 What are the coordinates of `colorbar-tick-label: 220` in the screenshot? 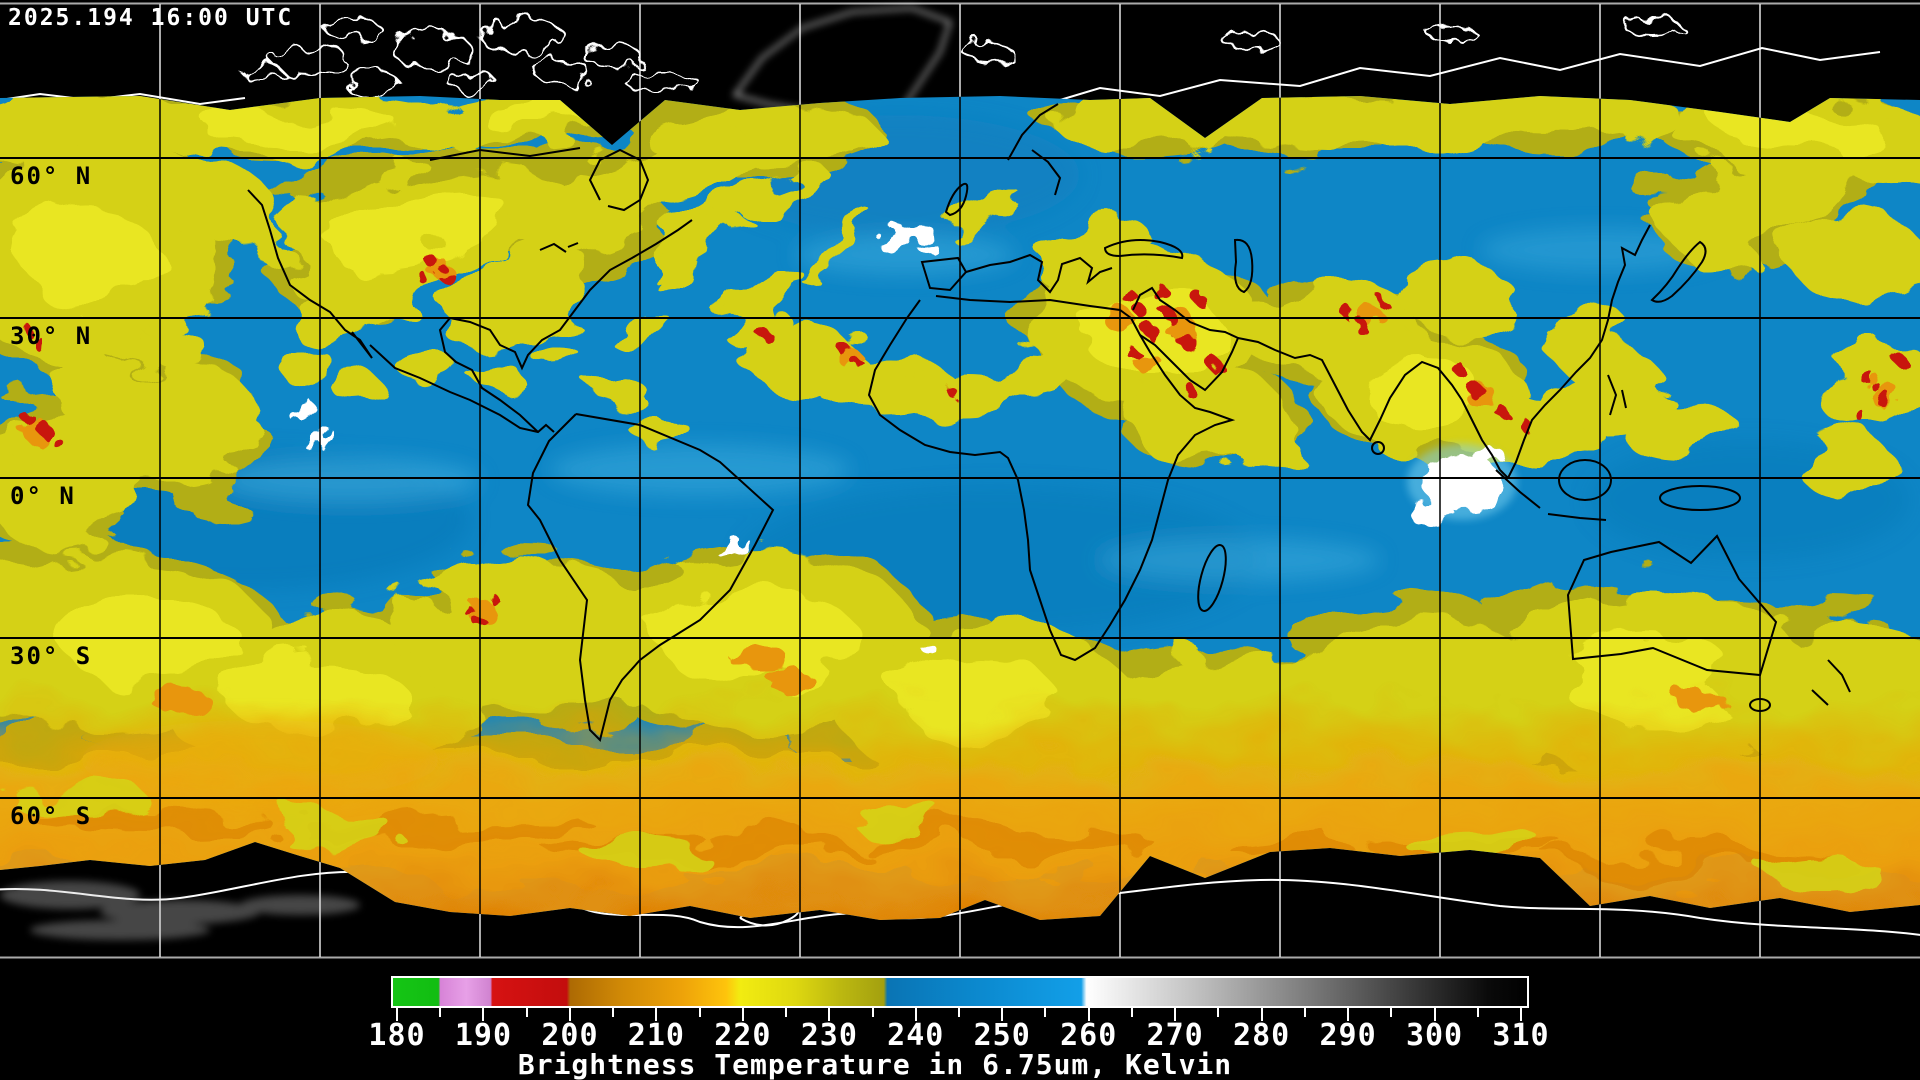 It's located at (743, 1035).